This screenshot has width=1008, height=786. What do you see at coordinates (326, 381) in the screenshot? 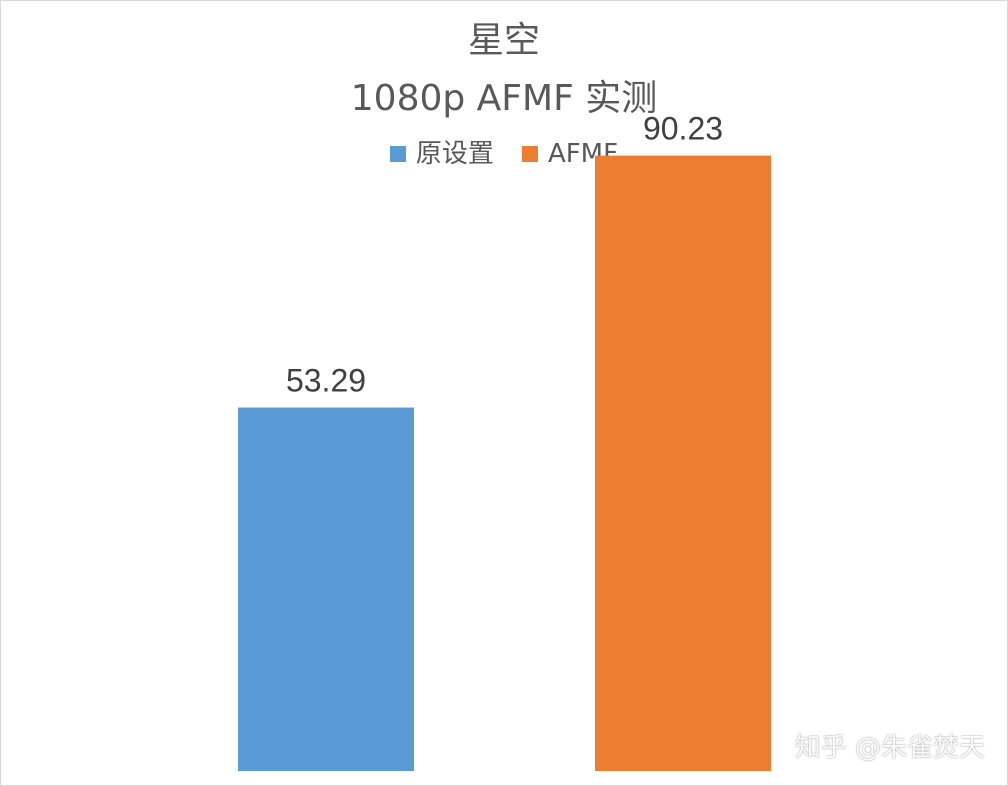
I see `data-label-original: 53.29` at bounding box center [326, 381].